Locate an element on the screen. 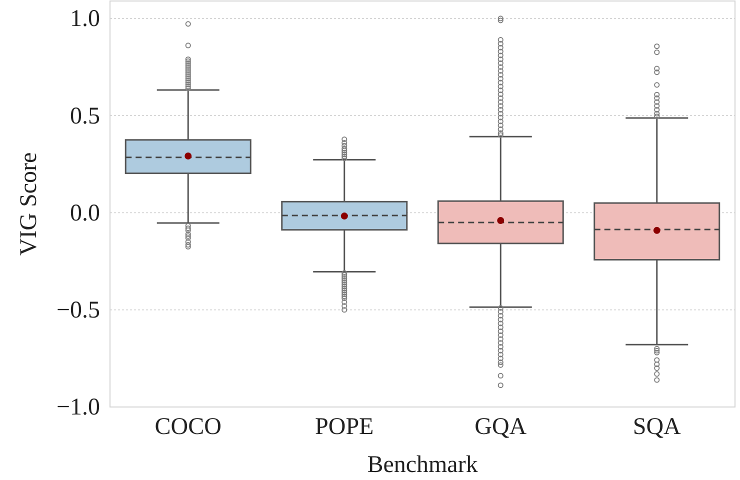 This screenshot has width=740, height=480. y-tick-label: 0.5 is located at coordinates (85, 116).